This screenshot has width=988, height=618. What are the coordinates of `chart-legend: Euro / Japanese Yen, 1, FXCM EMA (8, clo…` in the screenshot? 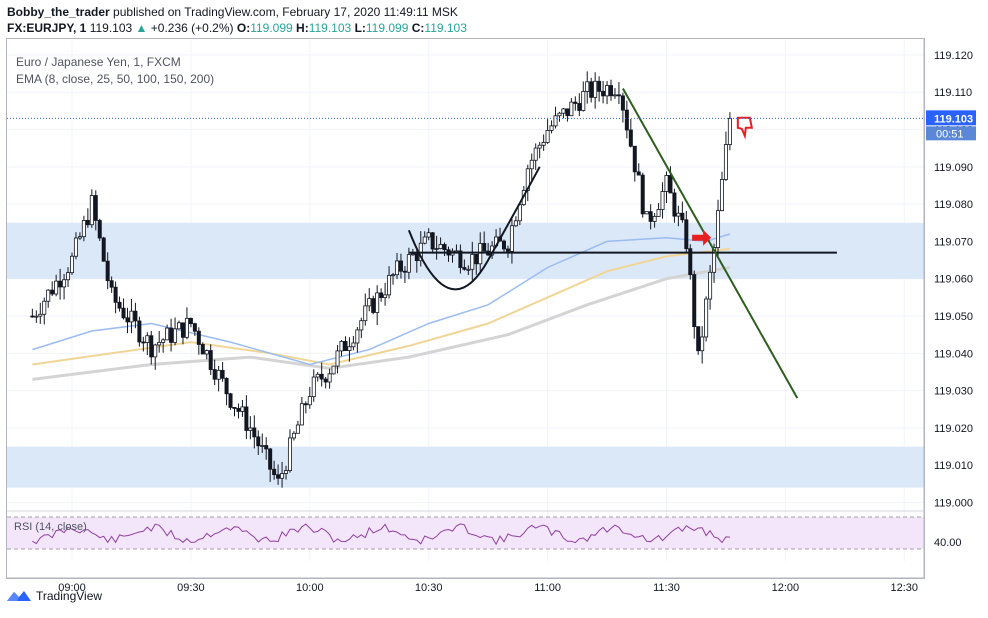 It's located at (115, 71).